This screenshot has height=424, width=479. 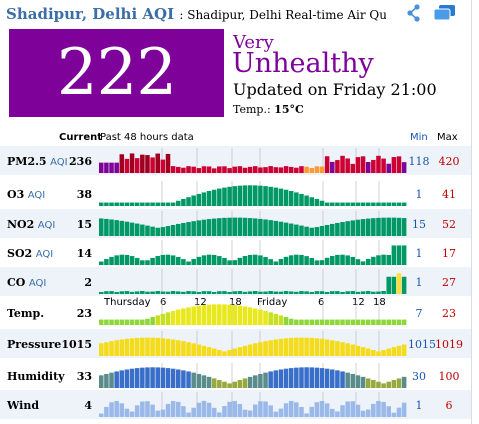 I want to click on aqi-value-box: 222, so click(x=116, y=73).